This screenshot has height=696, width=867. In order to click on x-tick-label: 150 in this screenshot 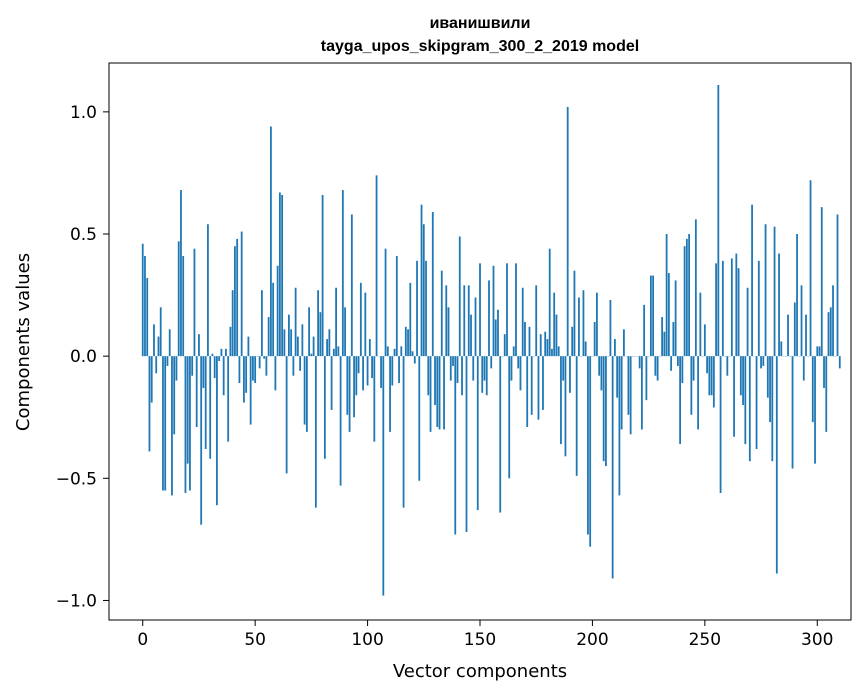, I will do `click(480, 640)`.